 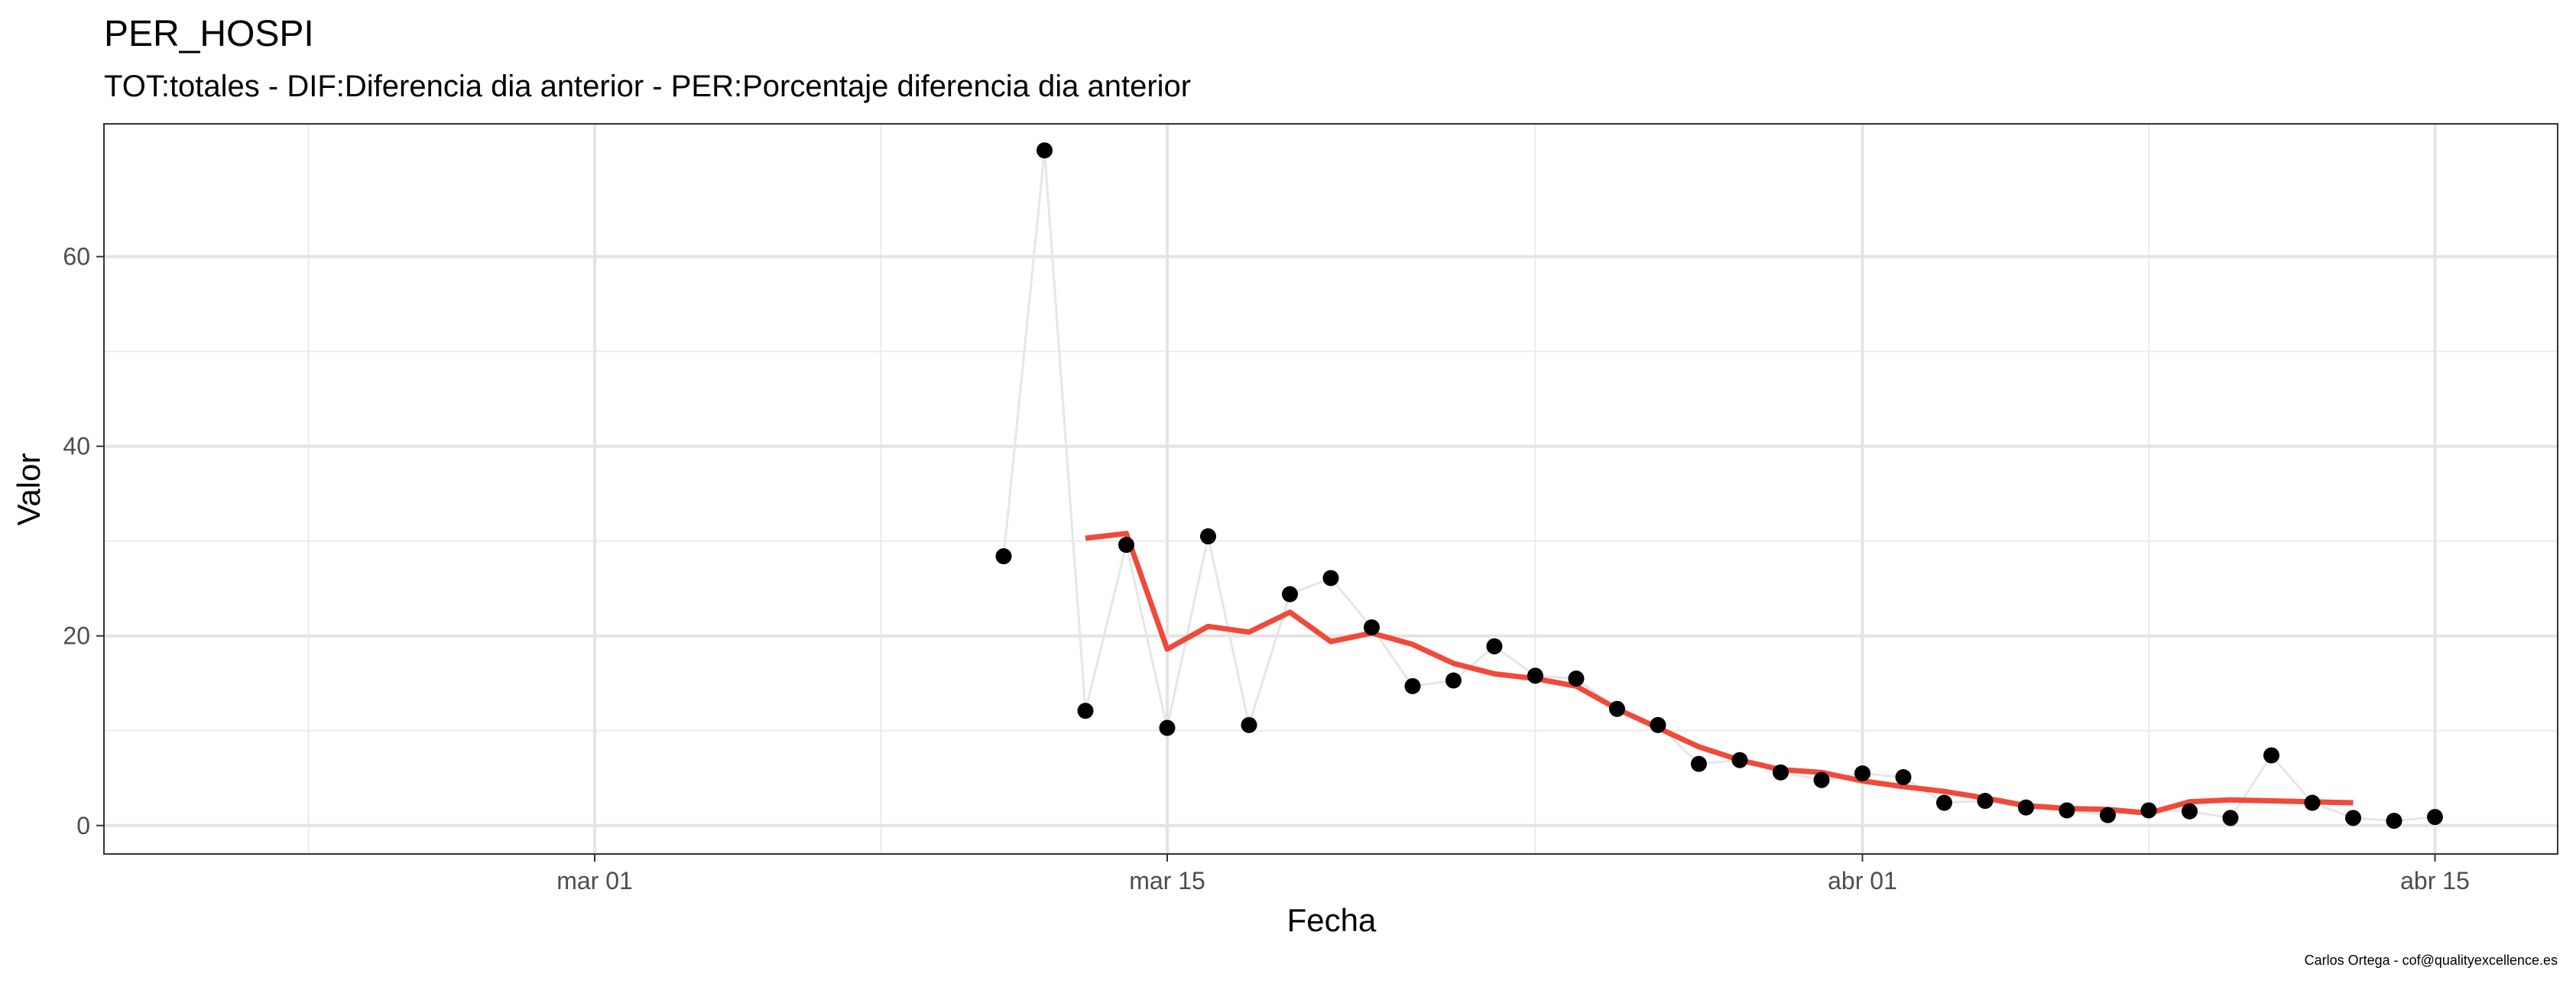 I want to click on x-tick-label: abr 15, so click(x=2435, y=880).